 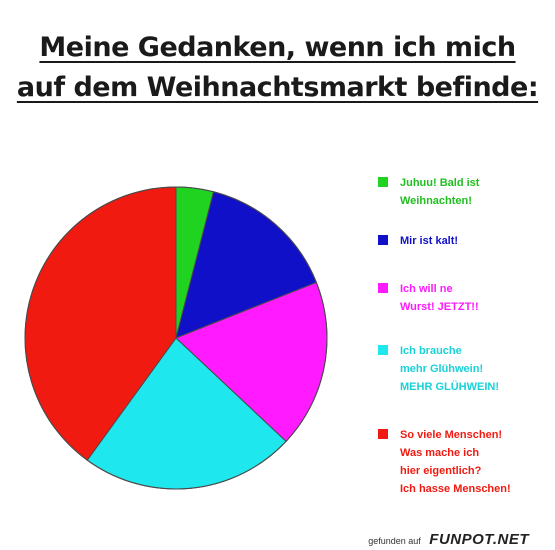 I want to click on legend-label-line: Mir ist kalt!, so click(x=429, y=241).